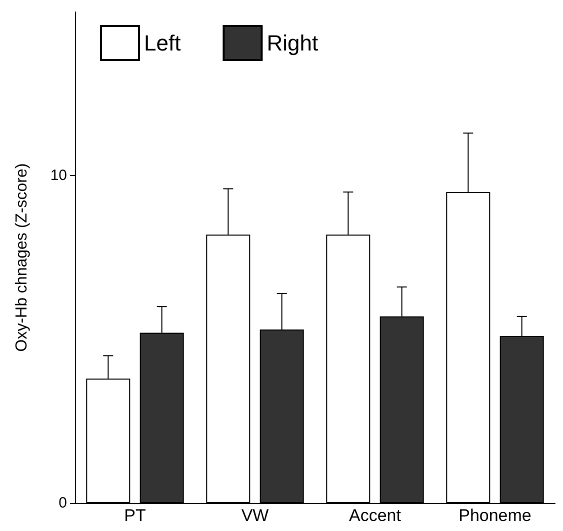 This screenshot has width=563, height=531. I want to click on x-tick-label: Accent, so click(375, 515).